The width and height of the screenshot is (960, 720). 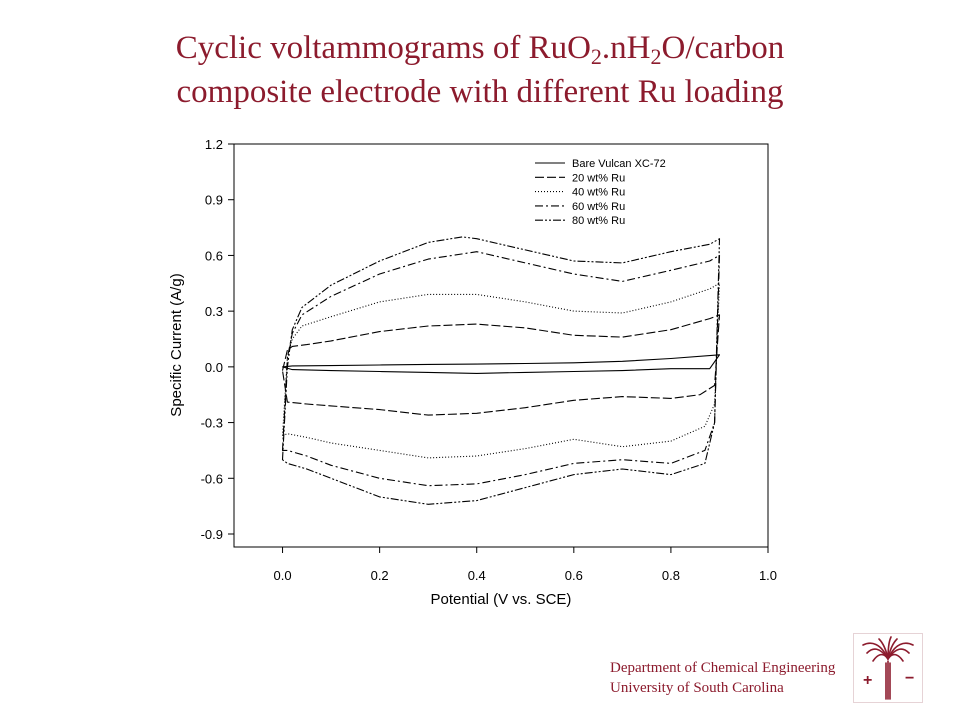 What do you see at coordinates (656, 56) in the screenshot?
I see `title-subscript-2: 2` at bounding box center [656, 56].